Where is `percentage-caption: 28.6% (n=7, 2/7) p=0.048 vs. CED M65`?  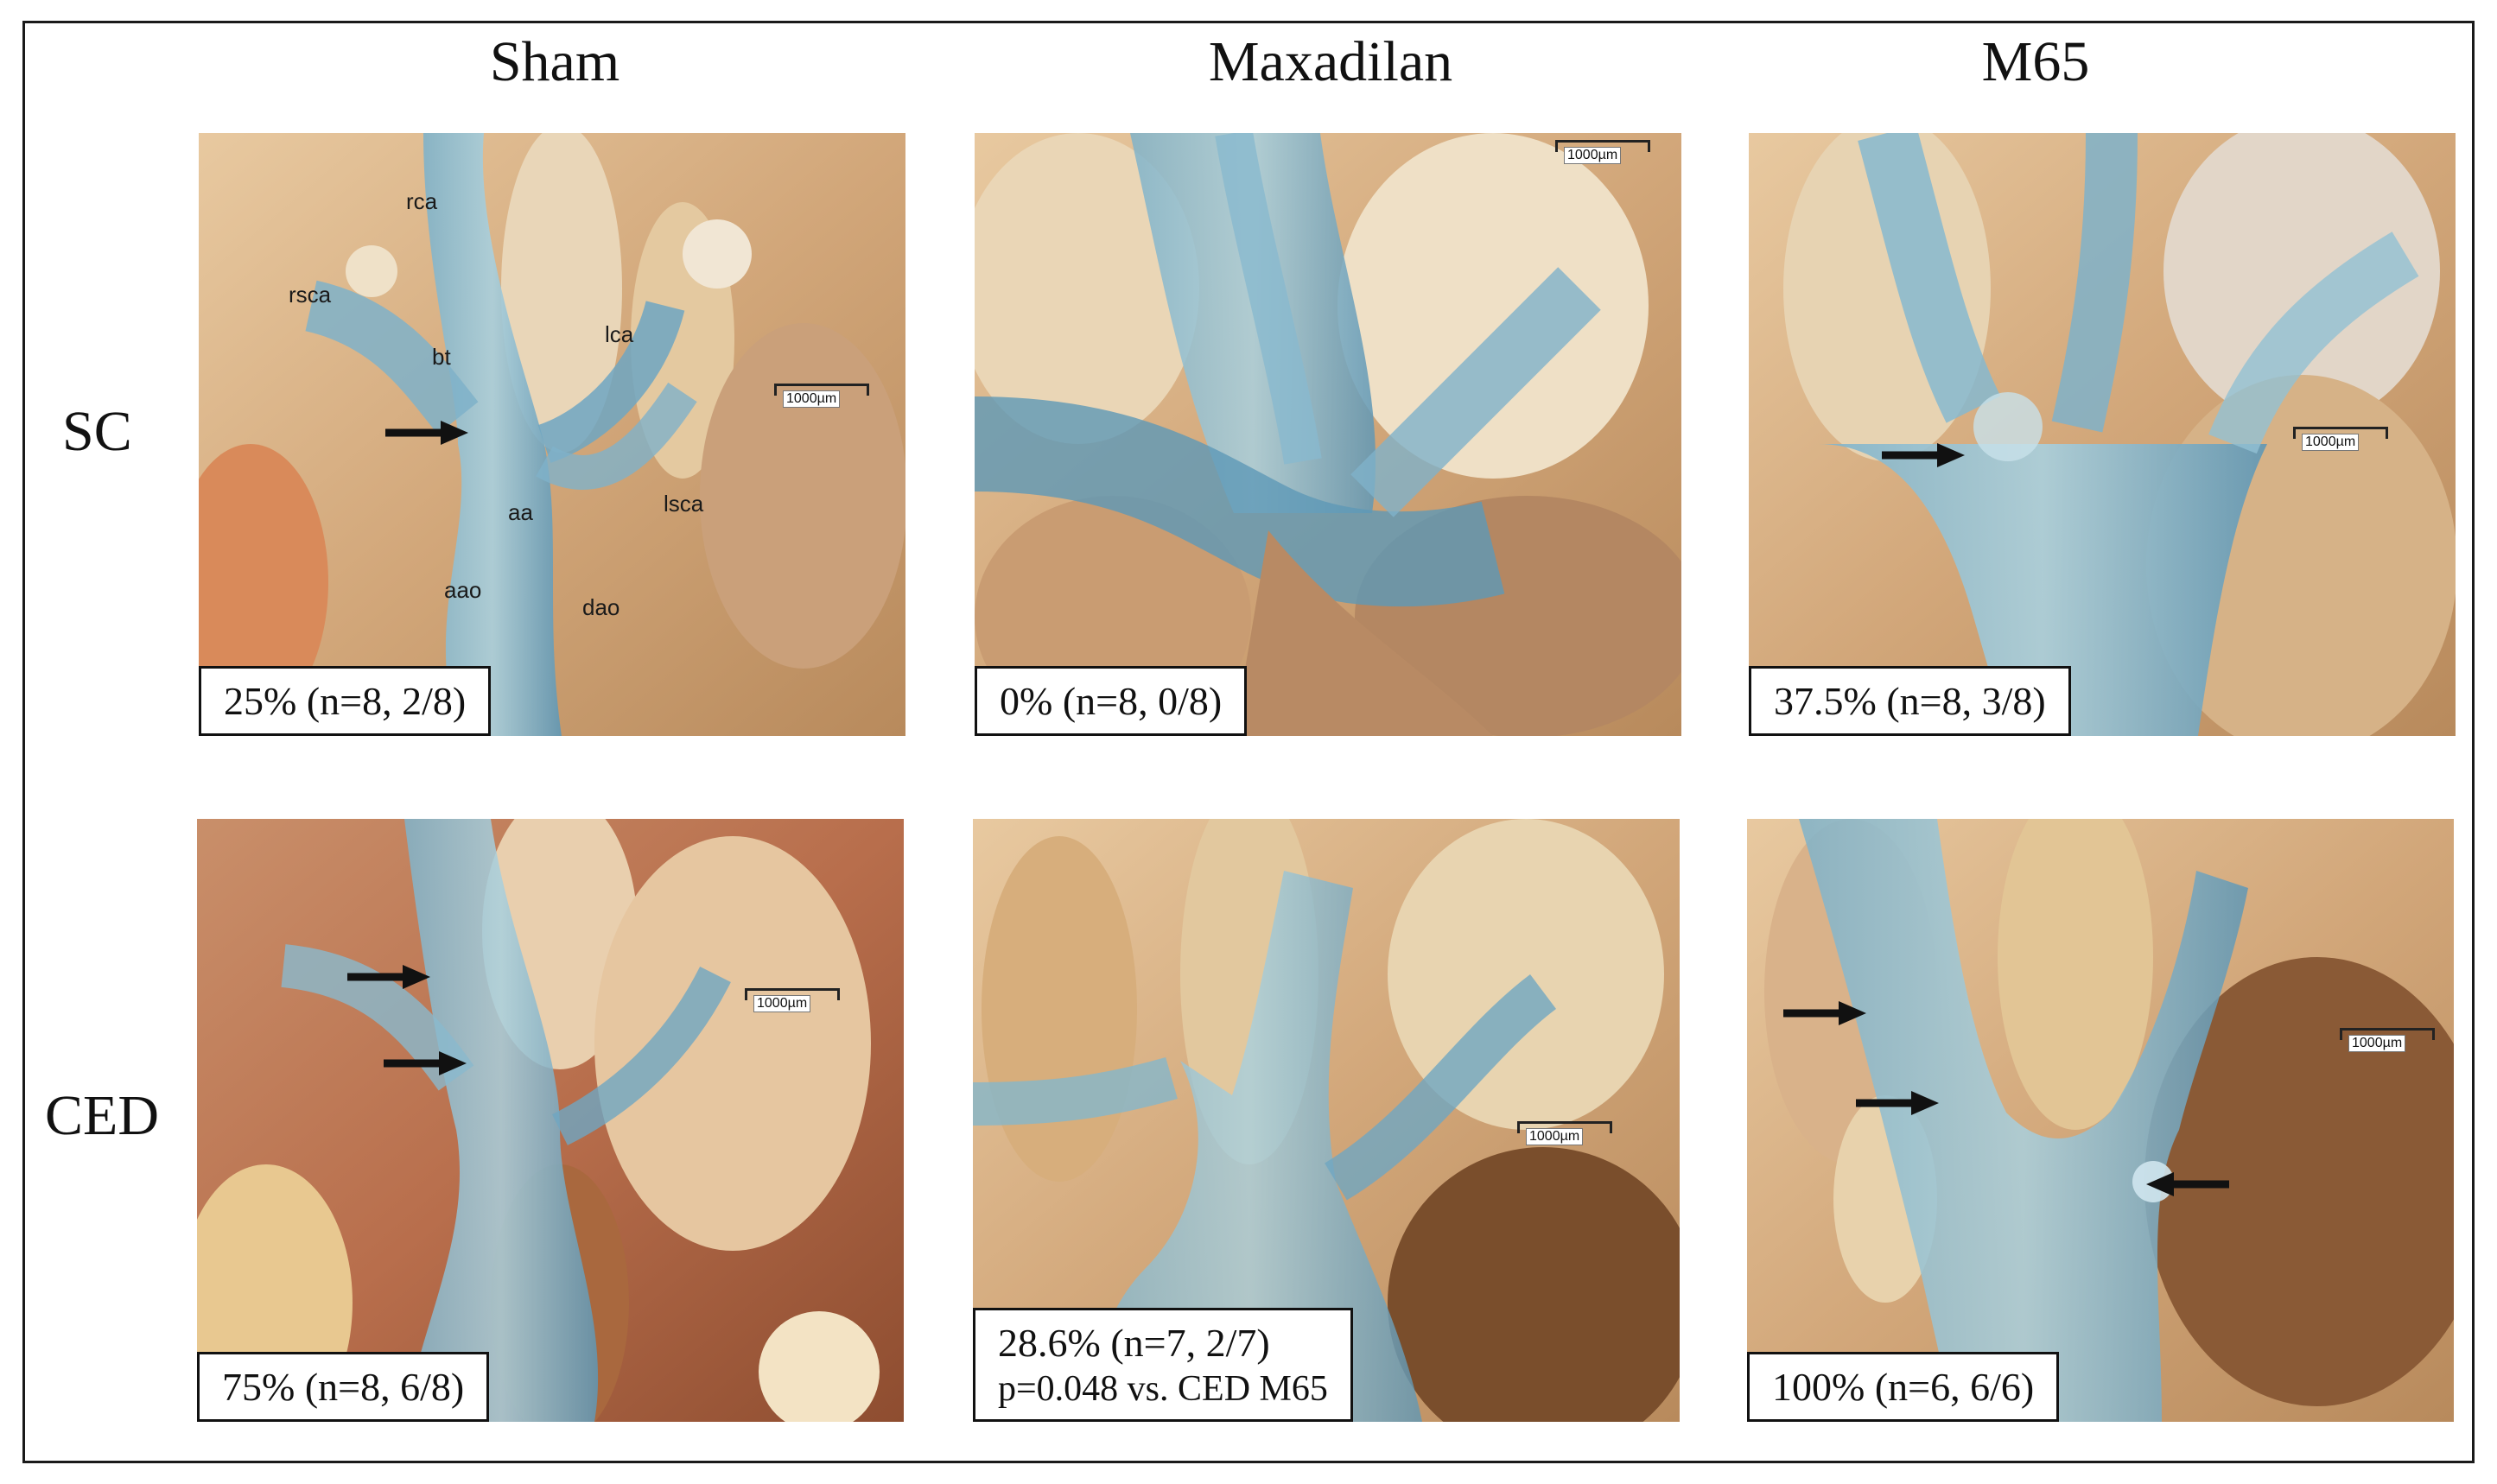 percentage-caption: 28.6% (n=7, 2/7) p=0.048 vs. CED M65 is located at coordinates (1163, 1365).